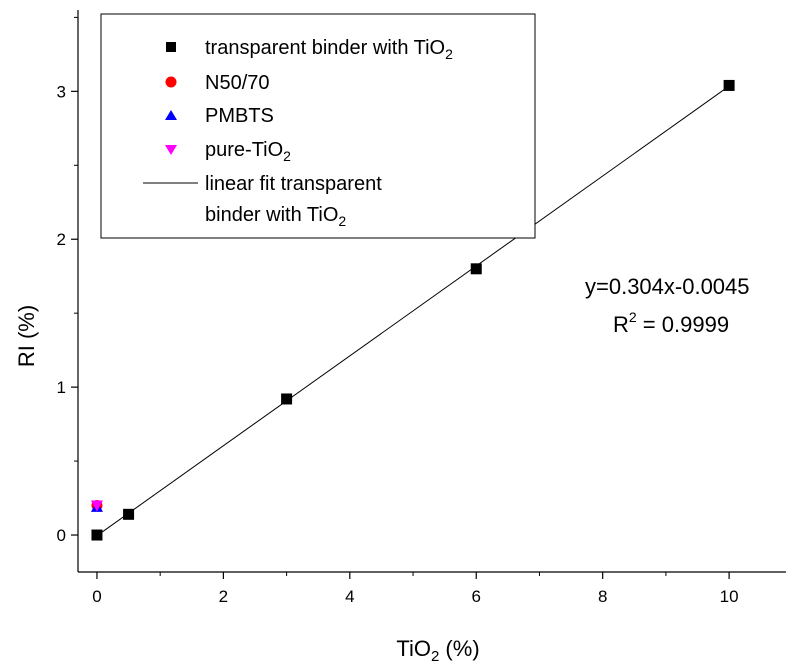 This screenshot has width=789, height=665. What do you see at coordinates (437, 650) in the screenshot?
I see `x-axis-title: TiO2 (%)` at bounding box center [437, 650].